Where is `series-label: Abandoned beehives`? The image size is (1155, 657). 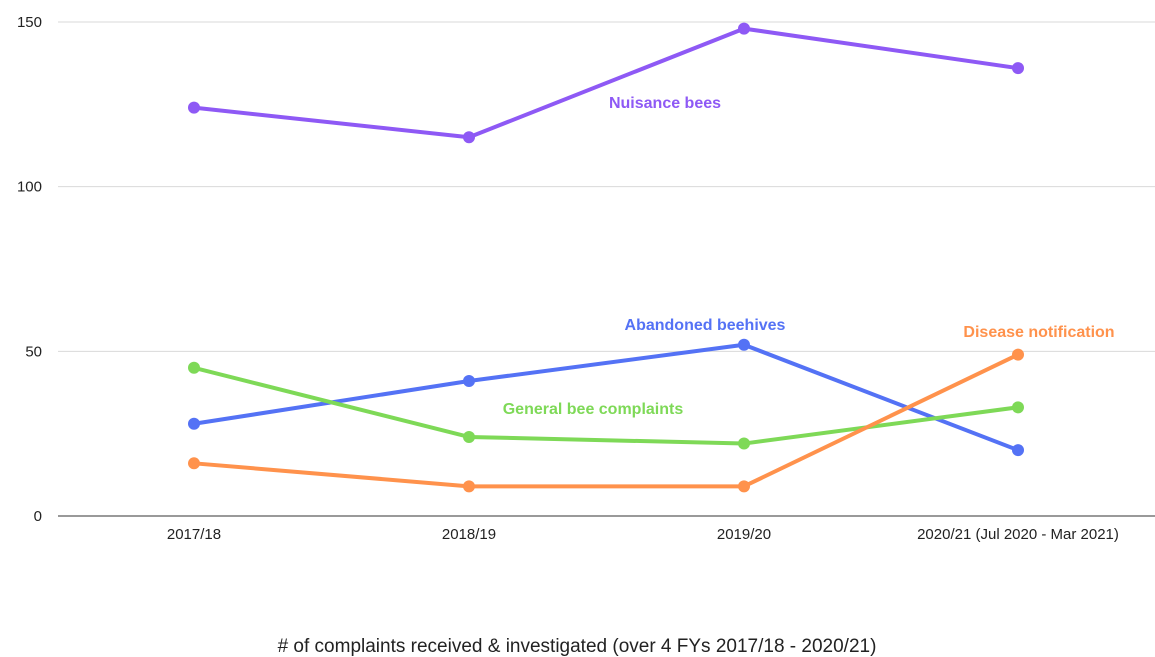 series-label: Abandoned beehives is located at coordinates (705, 325).